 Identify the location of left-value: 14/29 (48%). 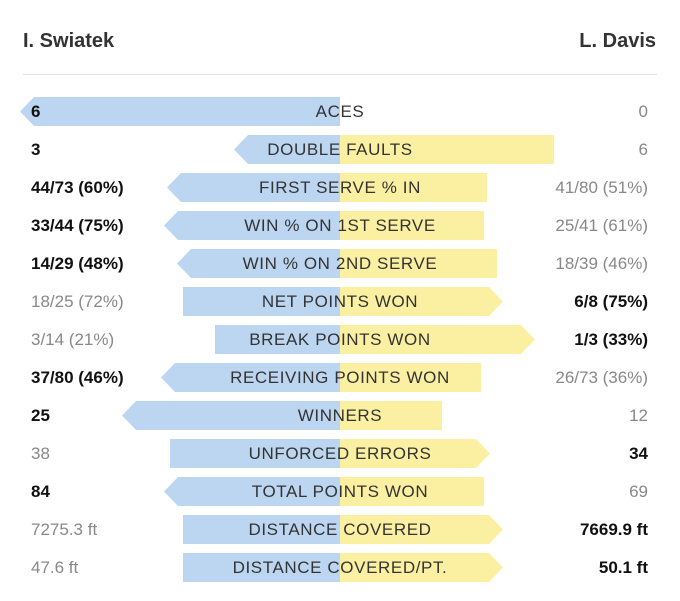
(77, 263).